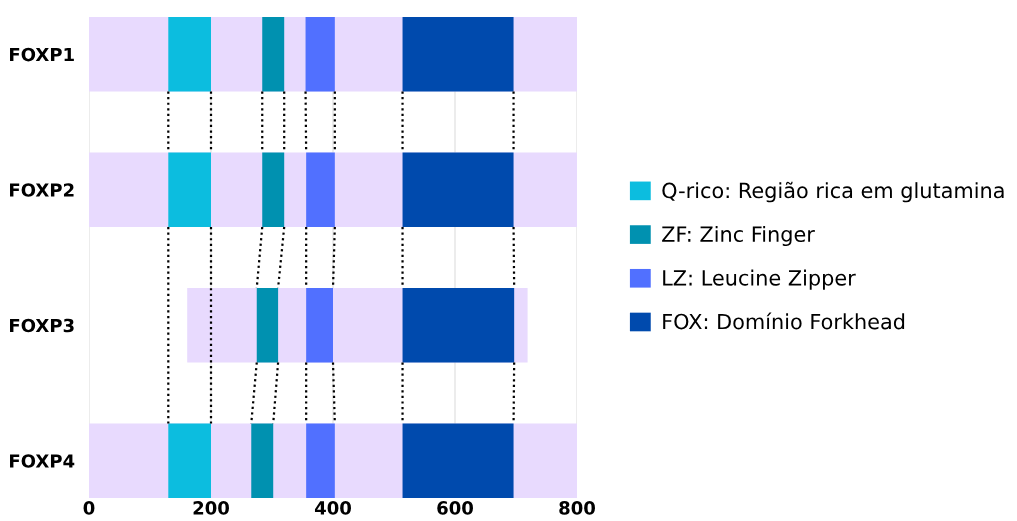  I want to click on legend-label: FOX: Domínio Forkhead, so click(784, 321).